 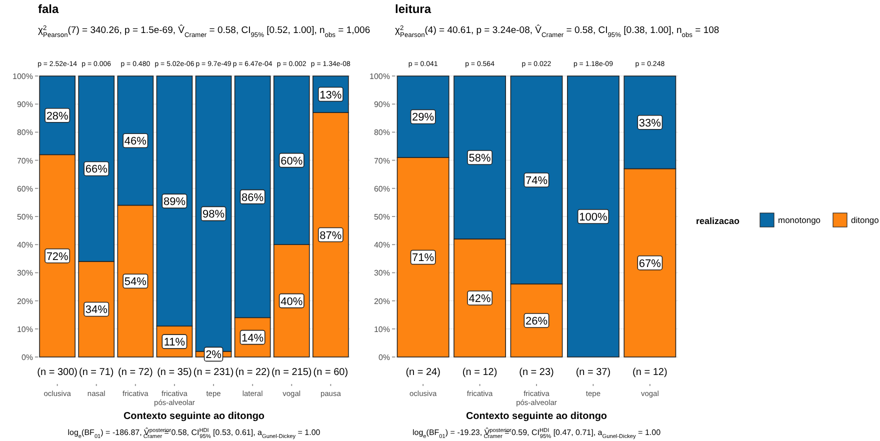 What do you see at coordinates (135, 372) in the screenshot?
I see `text: (n = 72)` at bounding box center [135, 372].